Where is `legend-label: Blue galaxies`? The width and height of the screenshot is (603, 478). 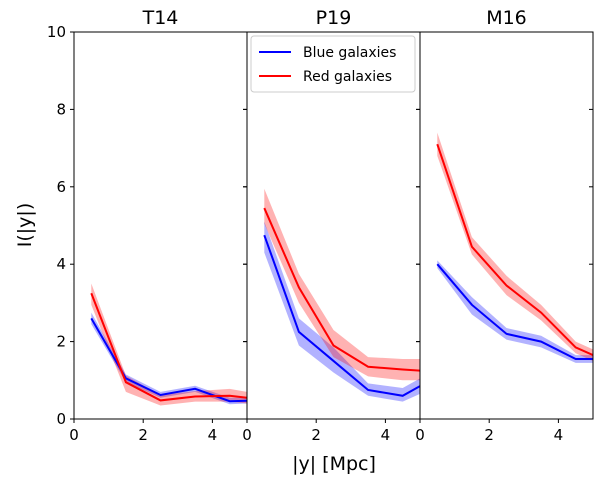 legend-label: Blue galaxies is located at coordinates (349, 53).